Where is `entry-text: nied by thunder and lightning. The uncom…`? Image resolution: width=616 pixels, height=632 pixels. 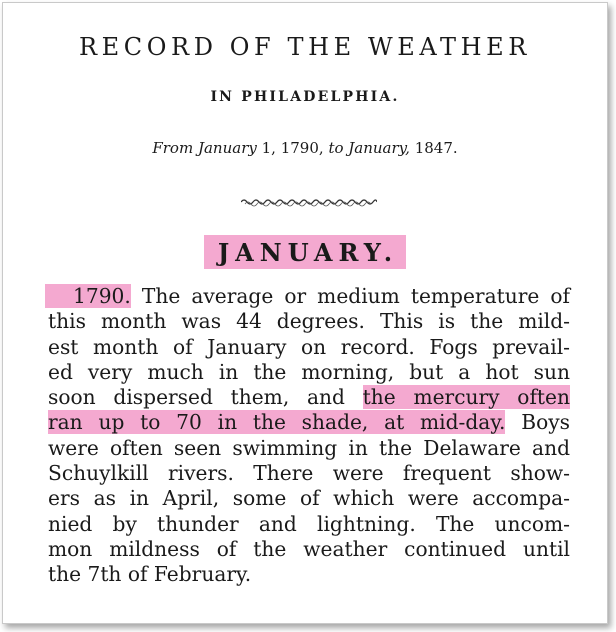 entry-text: nied by thunder and lightning. The uncom… is located at coordinates (309, 523).